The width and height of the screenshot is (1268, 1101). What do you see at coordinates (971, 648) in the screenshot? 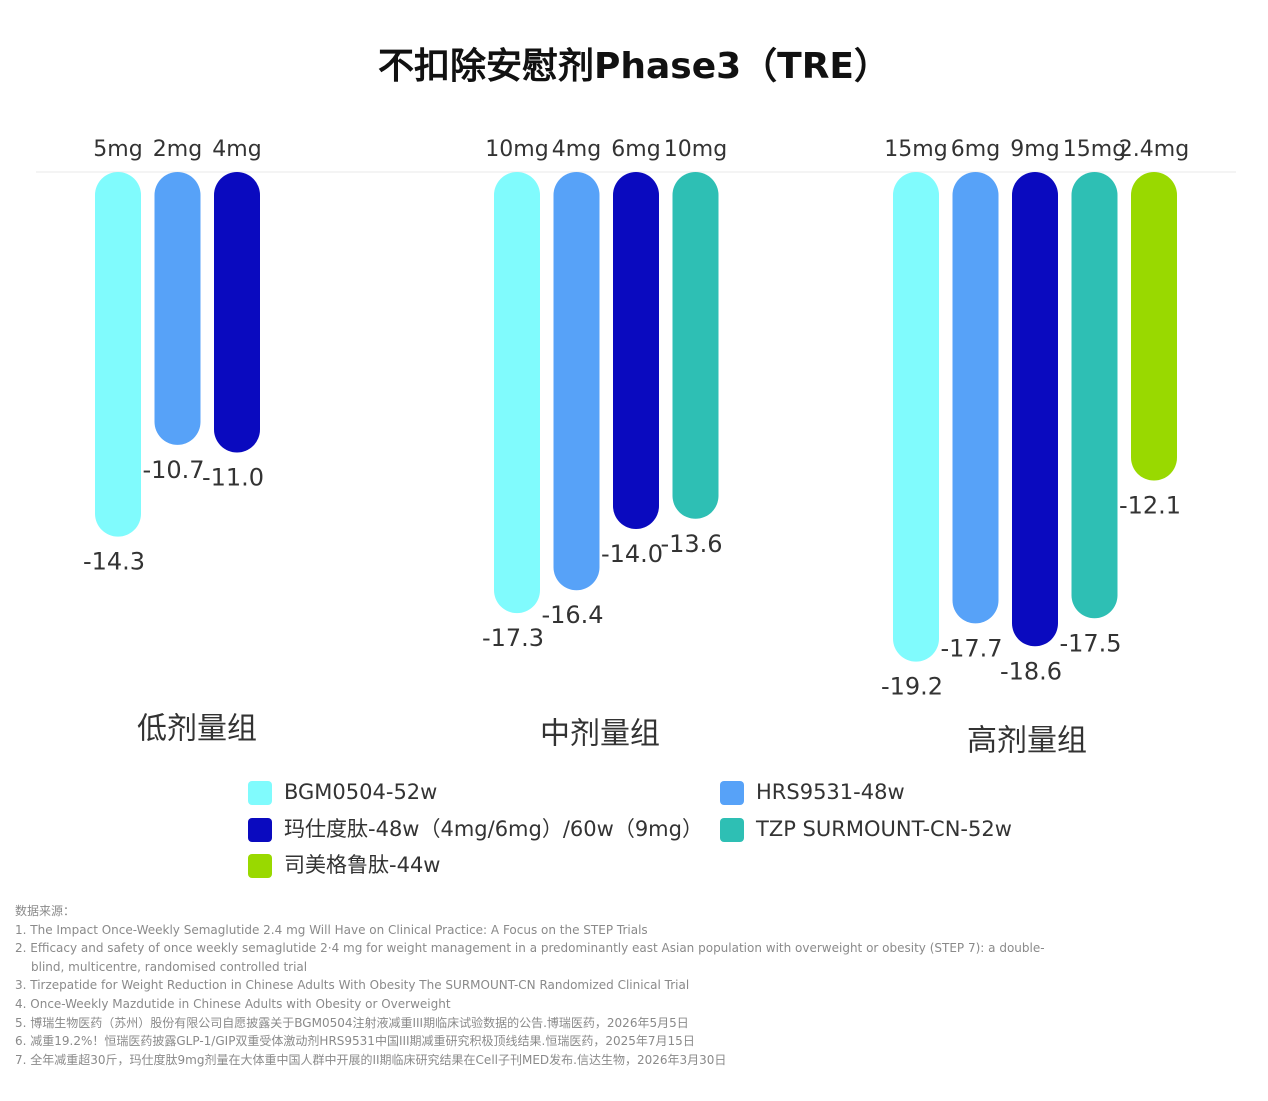
I see `value-label: -17.7` at bounding box center [971, 648].